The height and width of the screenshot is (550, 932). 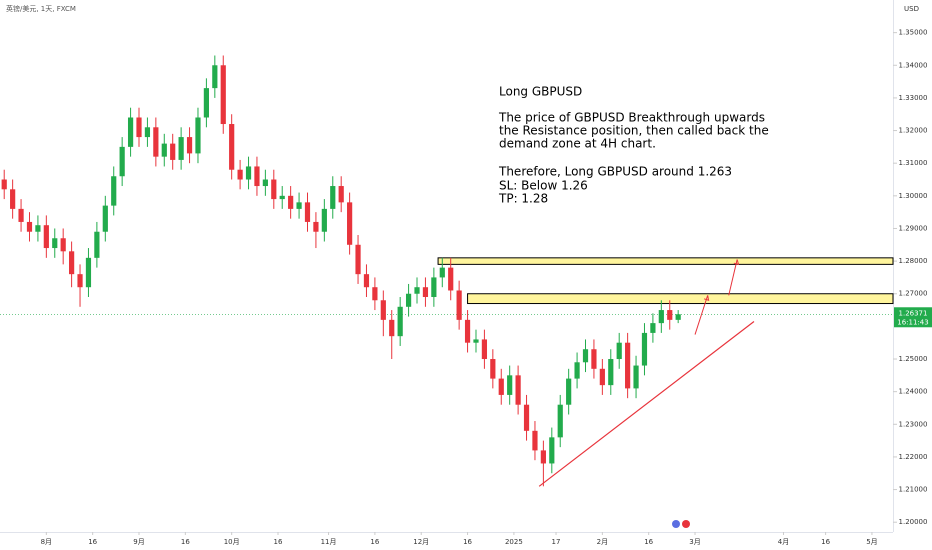 What do you see at coordinates (913, 131) in the screenshot?
I see `y-tick-label: 1.32000` at bounding box center [913, 131].